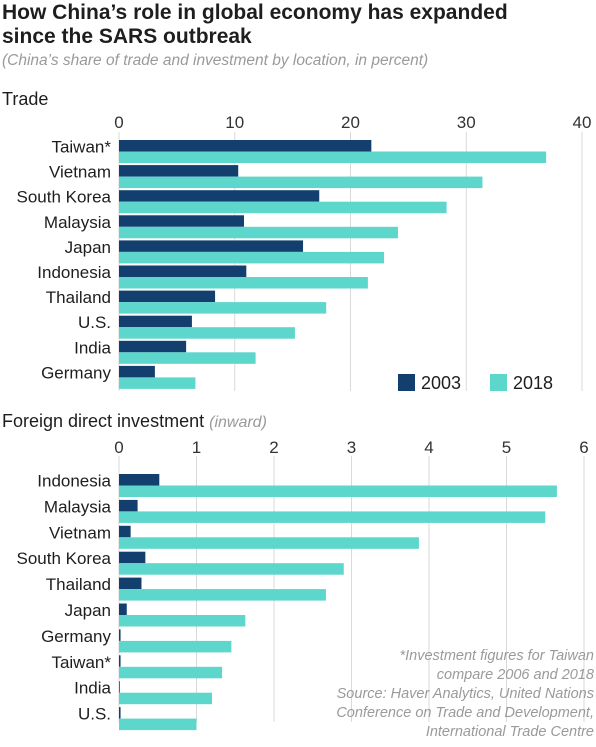  What do you see at coordinates (78, 506) in the screenshot?
I see `fdi-category-label-malaysia: Malaysia` at bounding box center [78, 506].